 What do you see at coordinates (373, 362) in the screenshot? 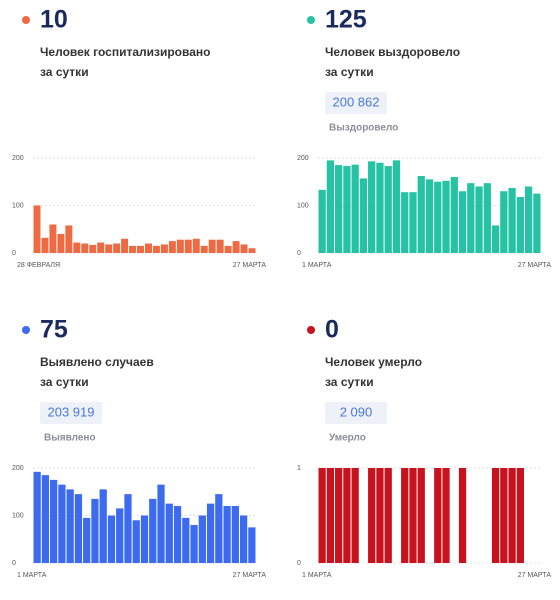
I see `stat-label: Человек умерло` at bounding box center [373, 362].